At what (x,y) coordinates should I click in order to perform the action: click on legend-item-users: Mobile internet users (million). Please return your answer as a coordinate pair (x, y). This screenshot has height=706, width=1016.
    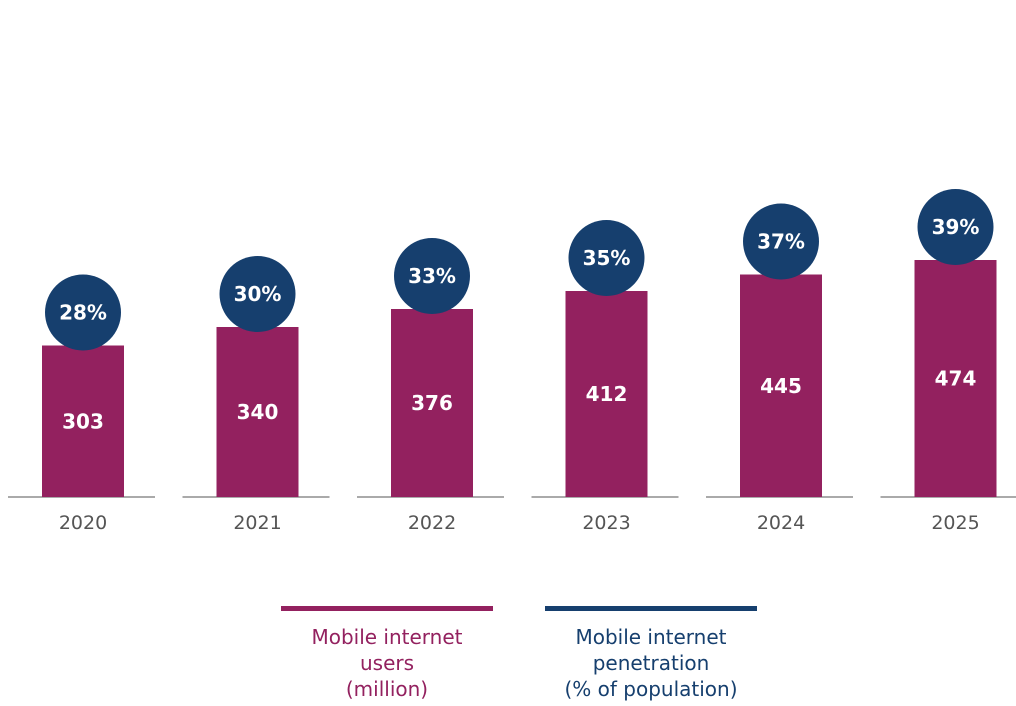
    Looking at the image, I should click on (387, 654).